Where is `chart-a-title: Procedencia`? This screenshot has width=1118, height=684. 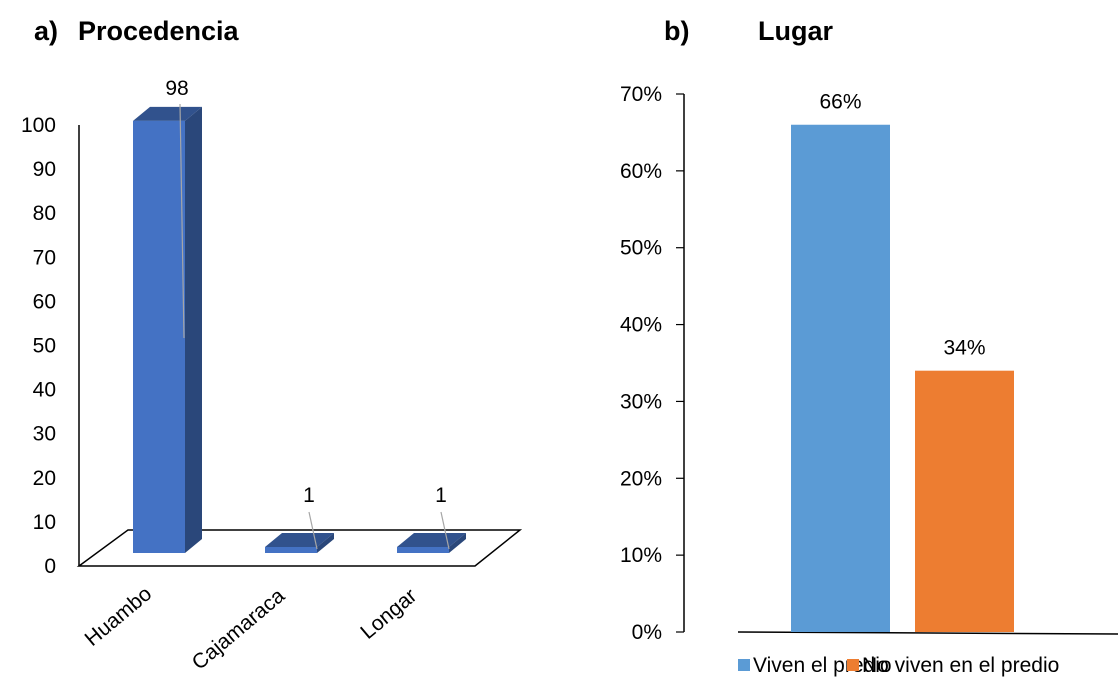
chart-a-title: Procedencia is located at coordinates (159, 31).